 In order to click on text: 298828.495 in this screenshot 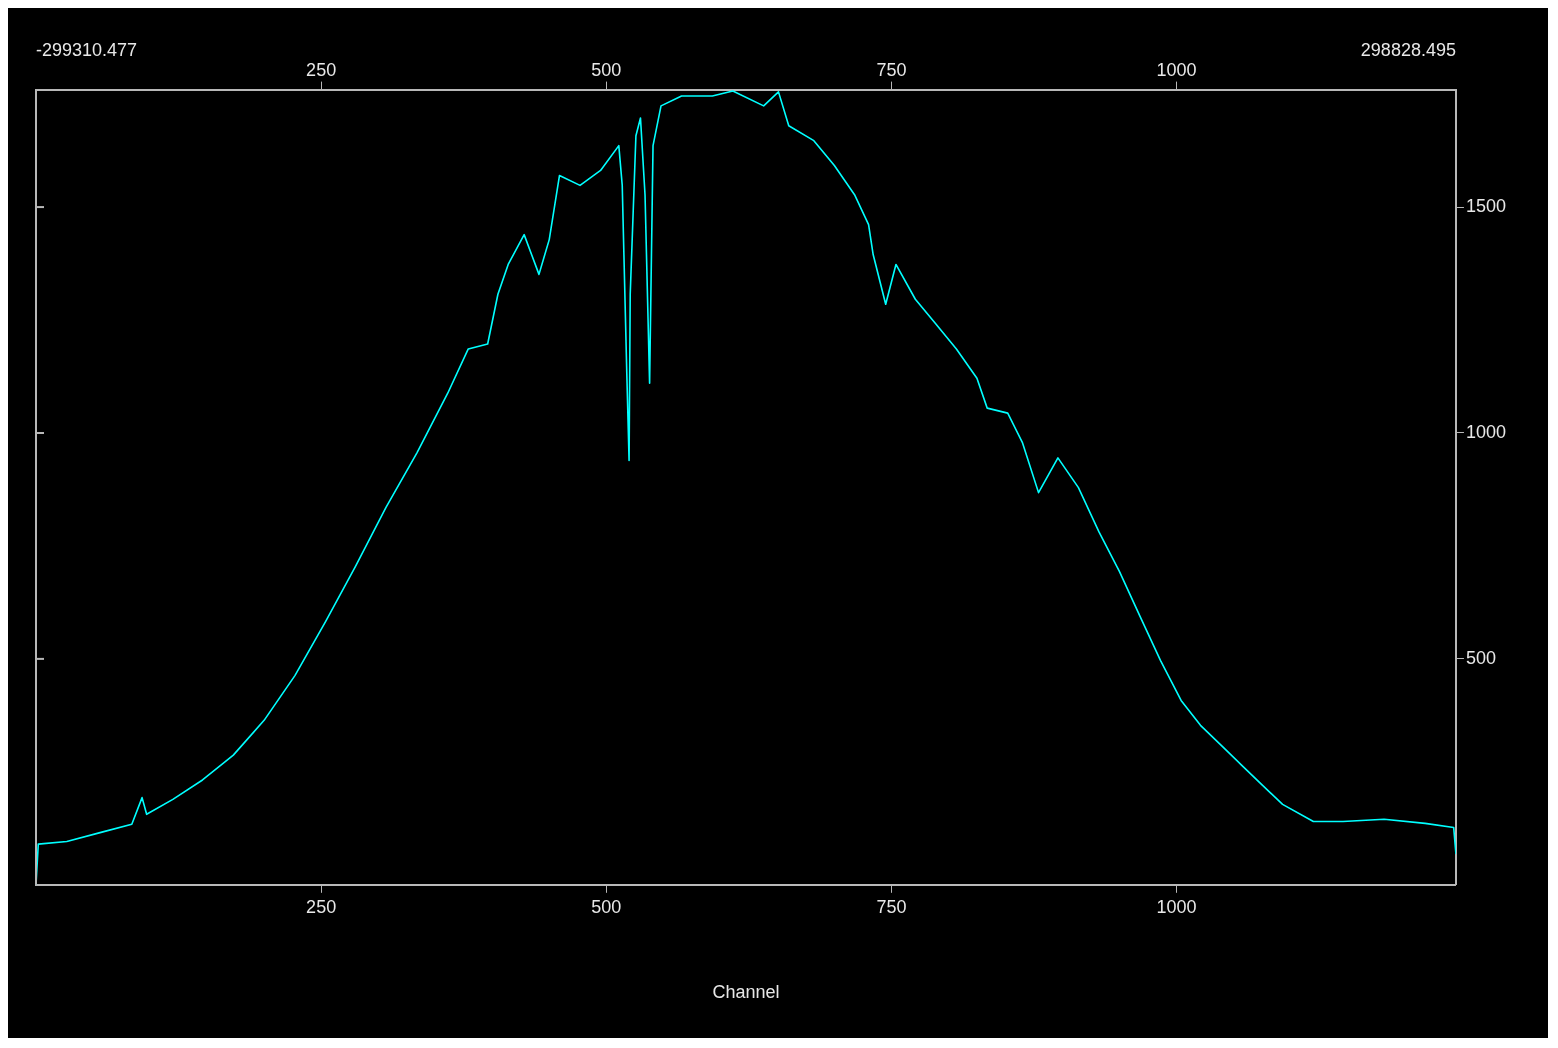, I will do `click(1408, 50)`.